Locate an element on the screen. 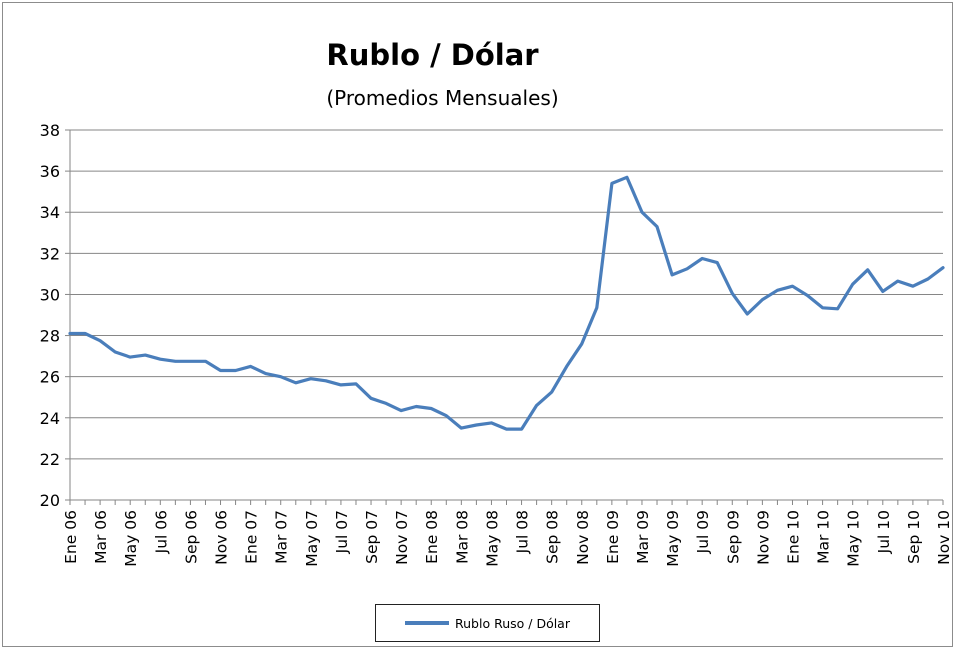 The height and width of the screenshot is (651, 957). x-tick-label: Sep 10 is located at coordinates (914, 537).